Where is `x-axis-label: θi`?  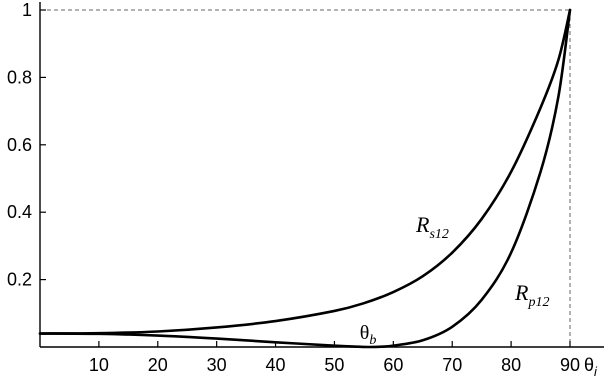 x-axis-label: θi is located at coordinates (591, 367).